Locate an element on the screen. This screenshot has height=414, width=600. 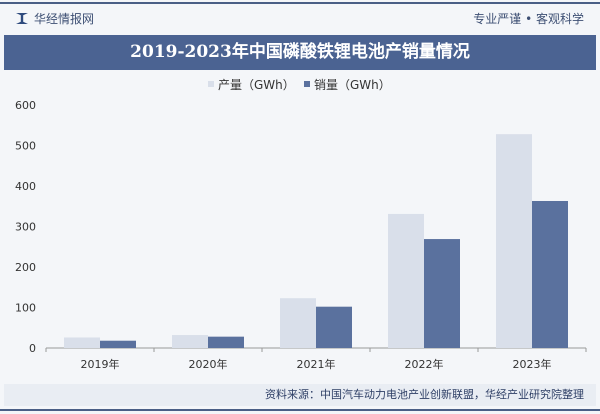
legend-label: 销量（GWh） is located at coordinates (352, 85).